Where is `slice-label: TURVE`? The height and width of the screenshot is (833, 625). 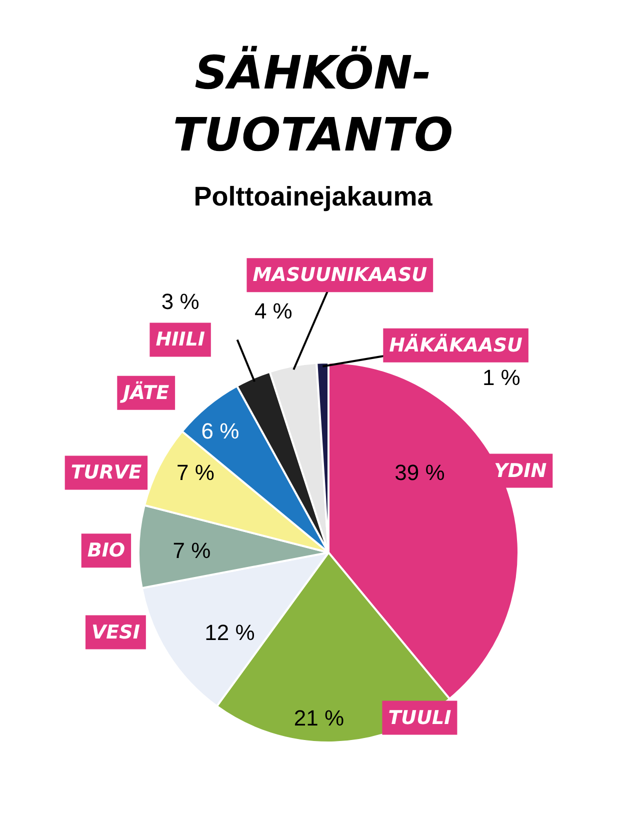
slice-label: TURVE is located at coordinates (106, 473).